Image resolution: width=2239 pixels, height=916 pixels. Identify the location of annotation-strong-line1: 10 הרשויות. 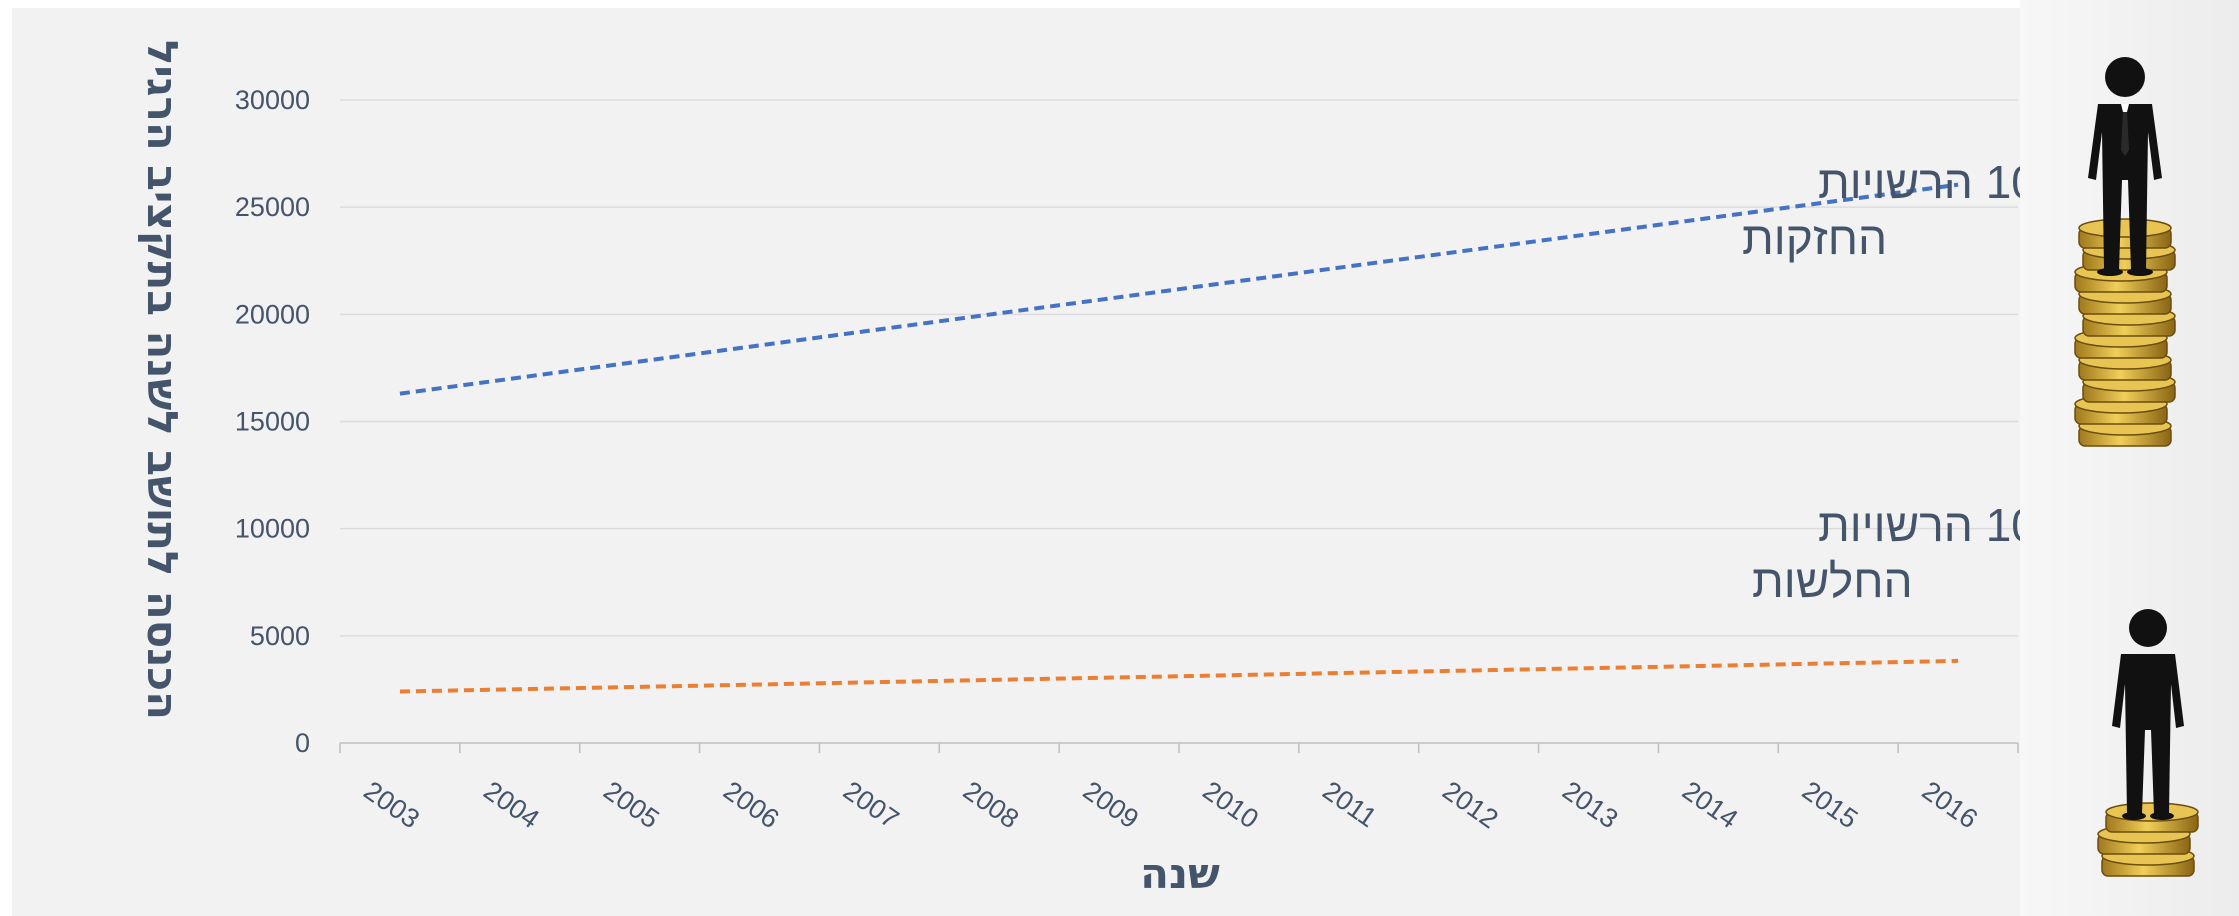
(1919, 182).